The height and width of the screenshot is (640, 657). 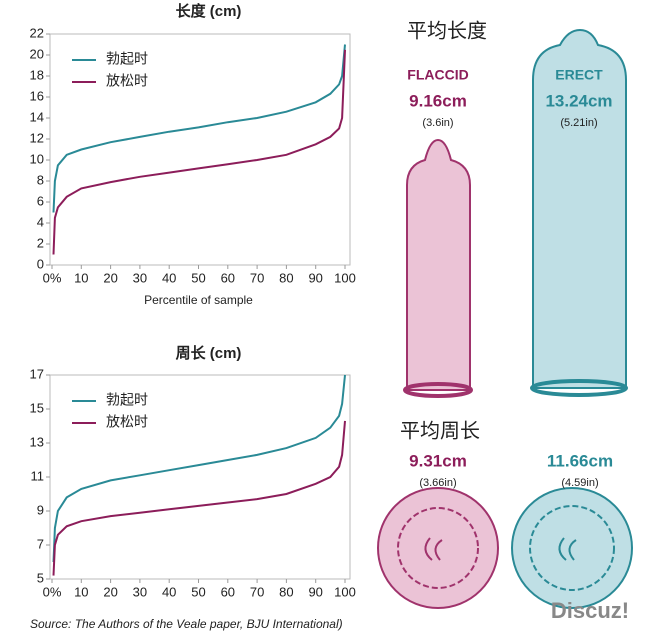 I want to click on y-tick-label: 12, so click(x=37, y=137).